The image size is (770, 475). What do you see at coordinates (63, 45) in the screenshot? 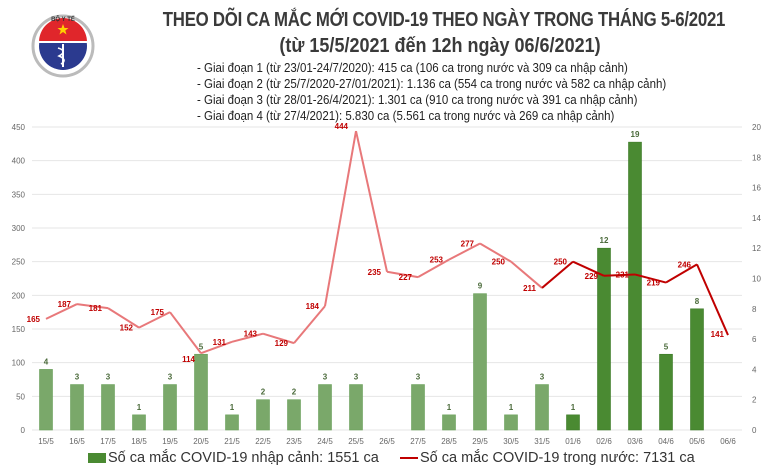
I see `ministry-of-health-logo: BỘ Y TẾ` at bounding box center [63, 45].